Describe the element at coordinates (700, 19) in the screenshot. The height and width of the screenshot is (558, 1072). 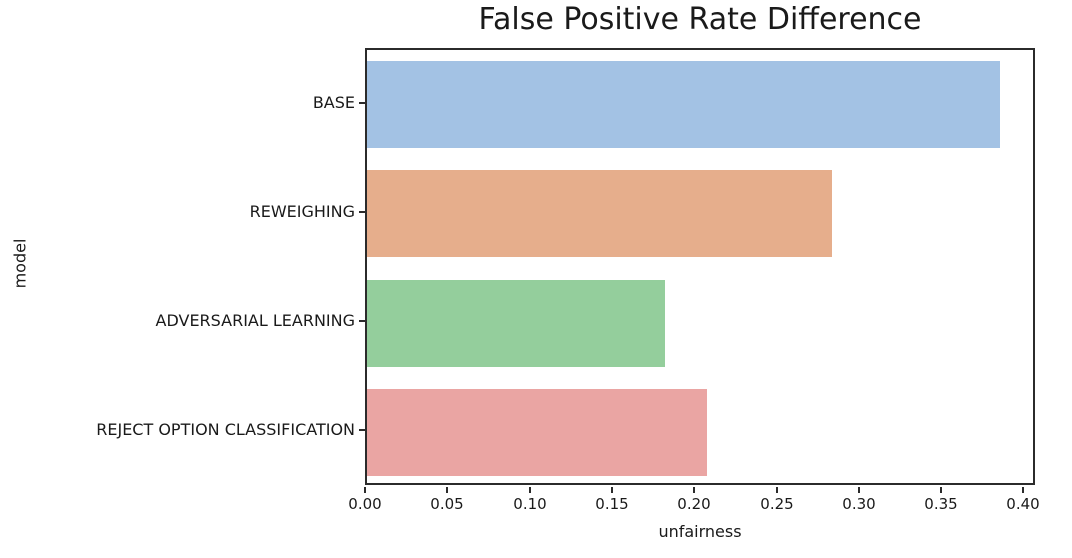
I see `chart-title: False Positive Rate Difference` at that location.